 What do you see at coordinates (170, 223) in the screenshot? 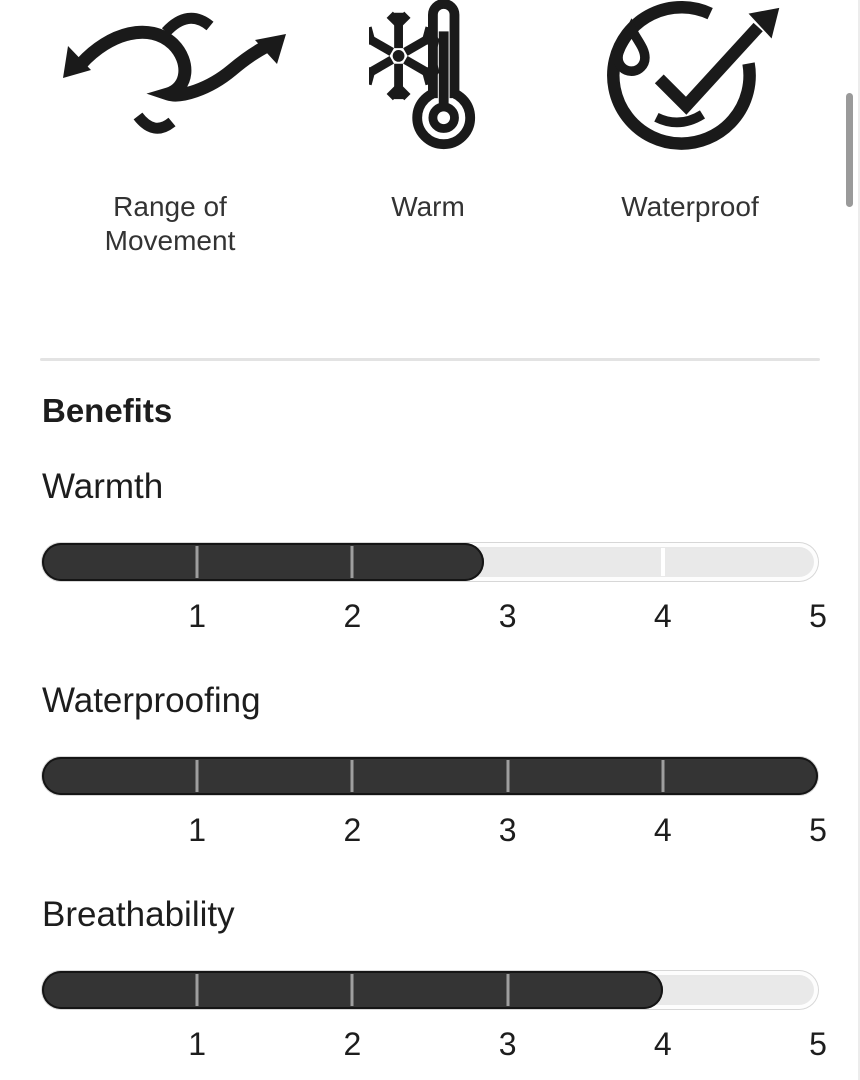
I see `feature-label: Range of Movement` at bounding box center [170, 223].